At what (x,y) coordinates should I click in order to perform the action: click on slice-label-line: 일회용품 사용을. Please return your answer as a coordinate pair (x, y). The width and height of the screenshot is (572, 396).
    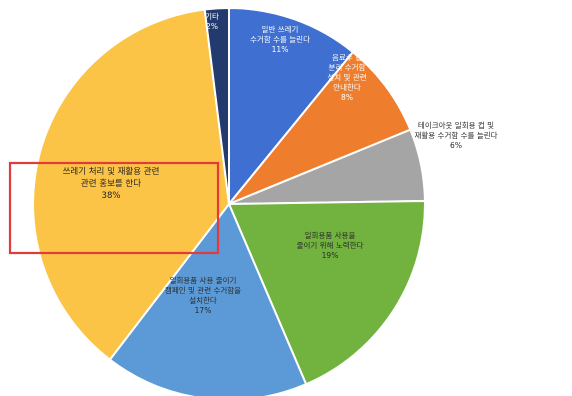
    Looking at the image, I should click on (330, 235).